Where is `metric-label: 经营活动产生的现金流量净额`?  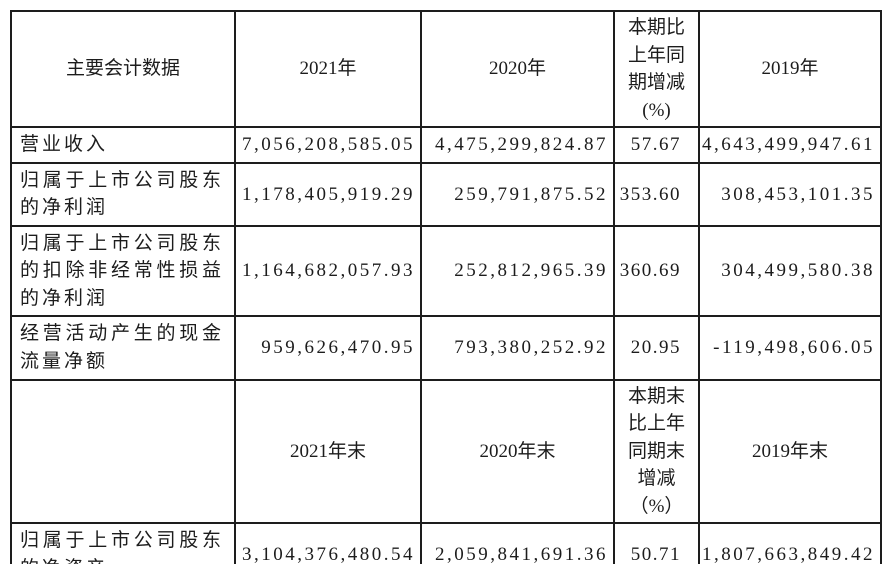
metric-label: 经营活动产生的现金流量净额 is located at coordinates (123, 348).